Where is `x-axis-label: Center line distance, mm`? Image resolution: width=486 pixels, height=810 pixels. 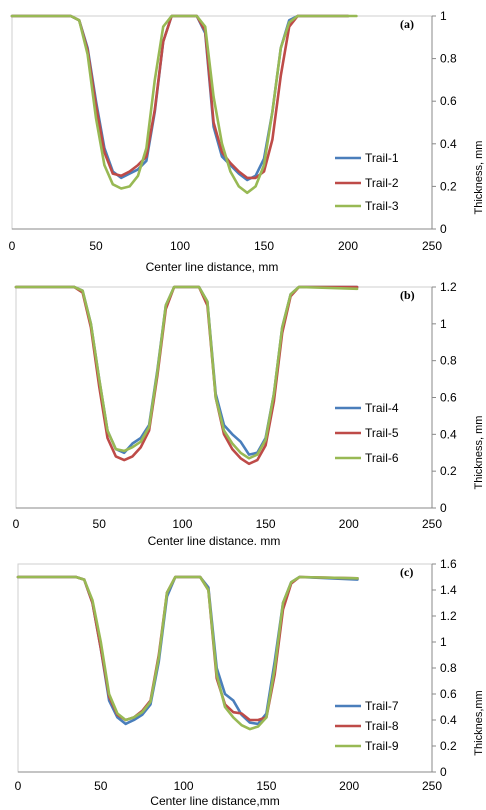 x-axis-label: Center line distance, mm is located at coordinates (212, 267).